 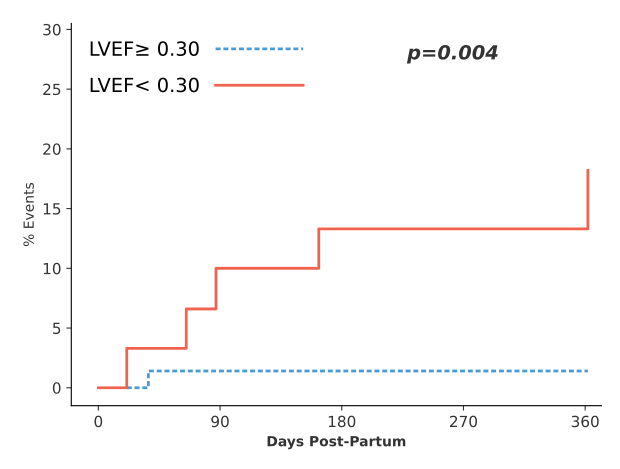 What do you see at coordinates (52, 30) in the screenshot?
I see `y-tick-label: 30` at bounding box center [52, 30].